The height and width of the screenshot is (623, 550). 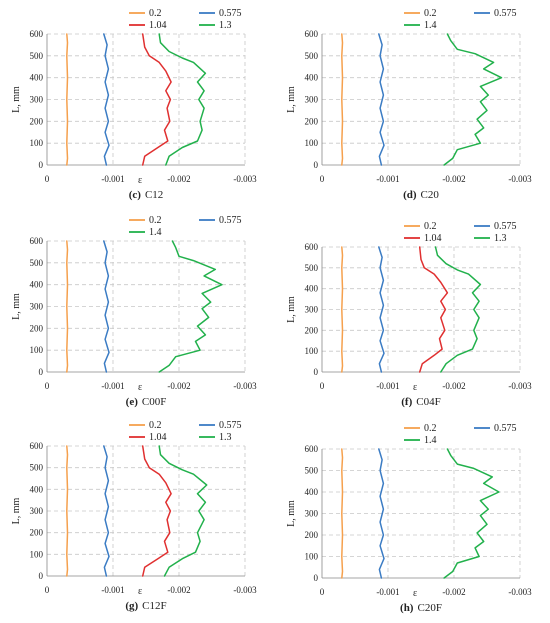 I want to click on panel-caption: (e) C00F, so click(x=146, y=402).